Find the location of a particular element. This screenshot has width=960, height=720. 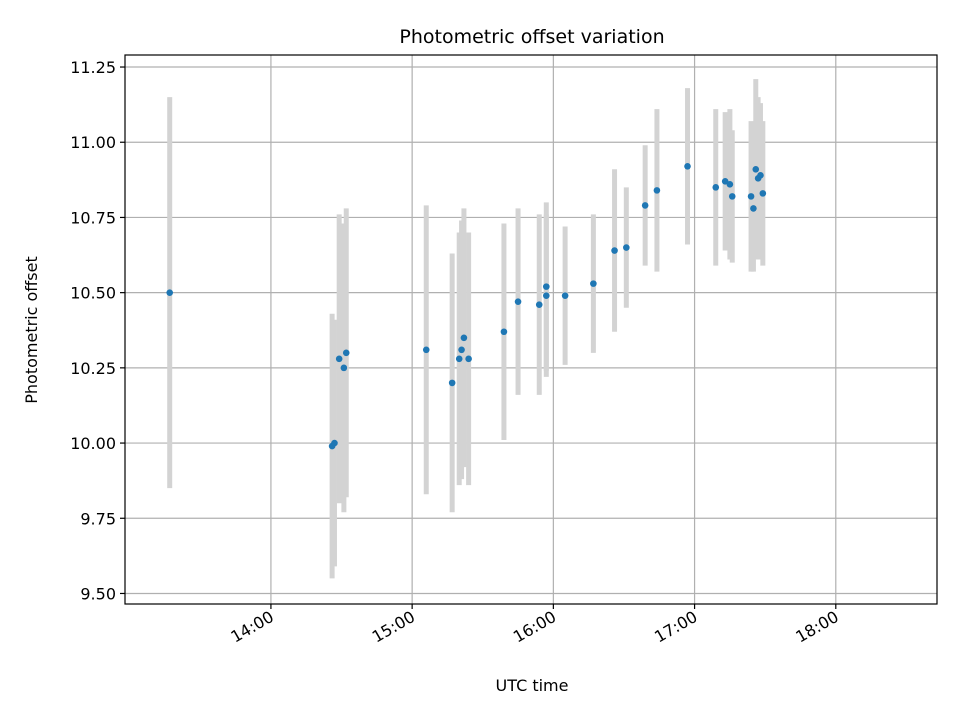

x-axis-label: UTC time is located at coordinates (532, 685).